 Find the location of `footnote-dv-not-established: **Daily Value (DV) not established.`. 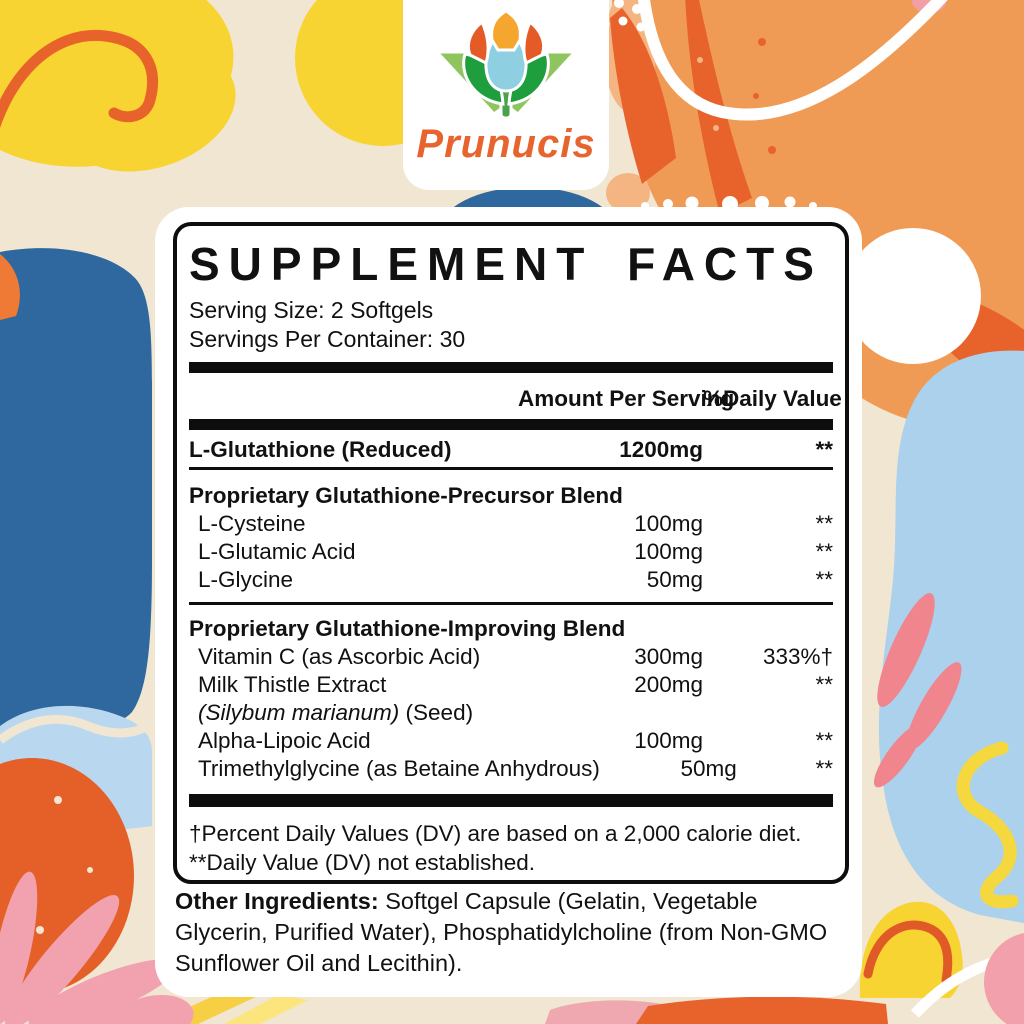

footnote-dv-not-established: **Daily Value (DV) not established. is located at coordinates (362, 862).